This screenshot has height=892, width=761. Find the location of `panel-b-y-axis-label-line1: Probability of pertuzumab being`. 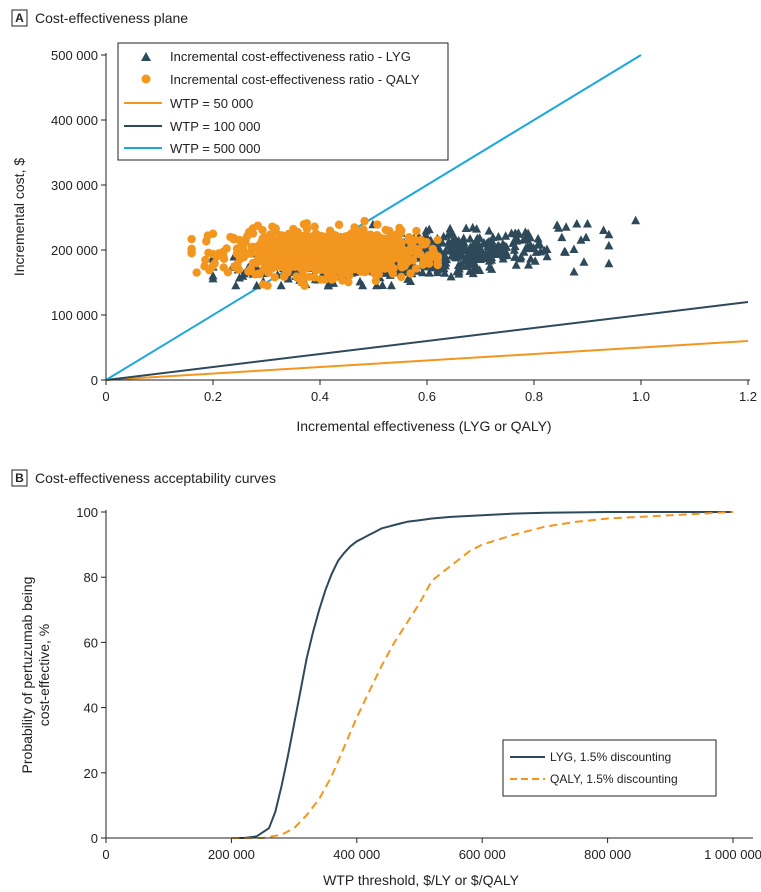

panel-b-y-axis-label-line1: Probability of pertuzumab being is located at coordinates (27, 675).